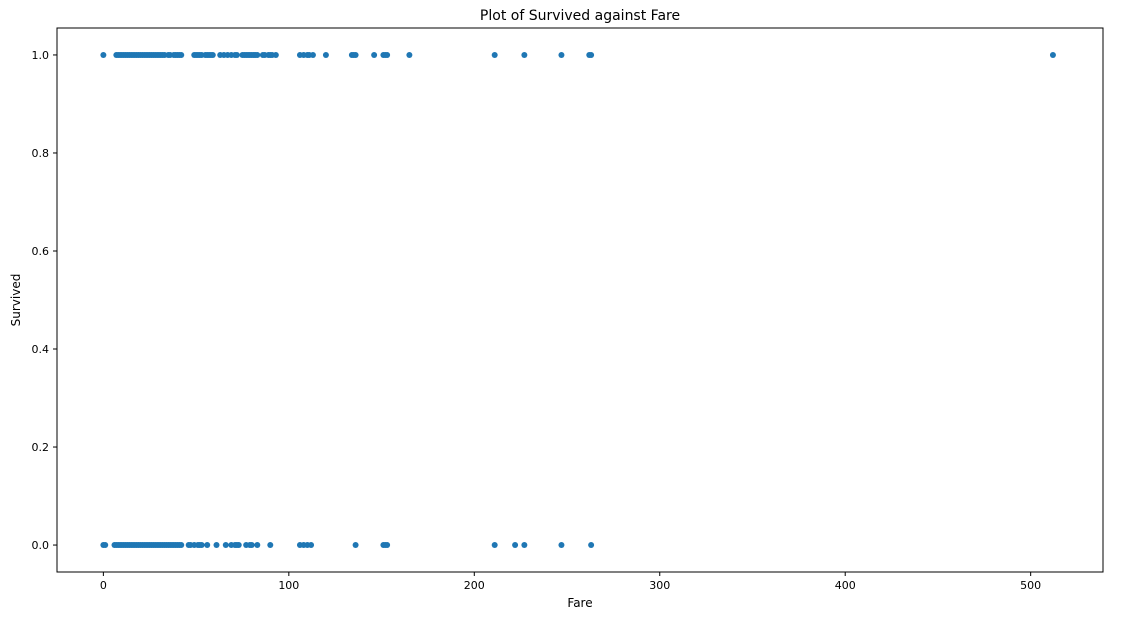  What do you see at coordinates (570, 582) in the screenshot?
I see `x-axis-ticks: 0 100 200 300 400 500` at bounding box center [570, 582].